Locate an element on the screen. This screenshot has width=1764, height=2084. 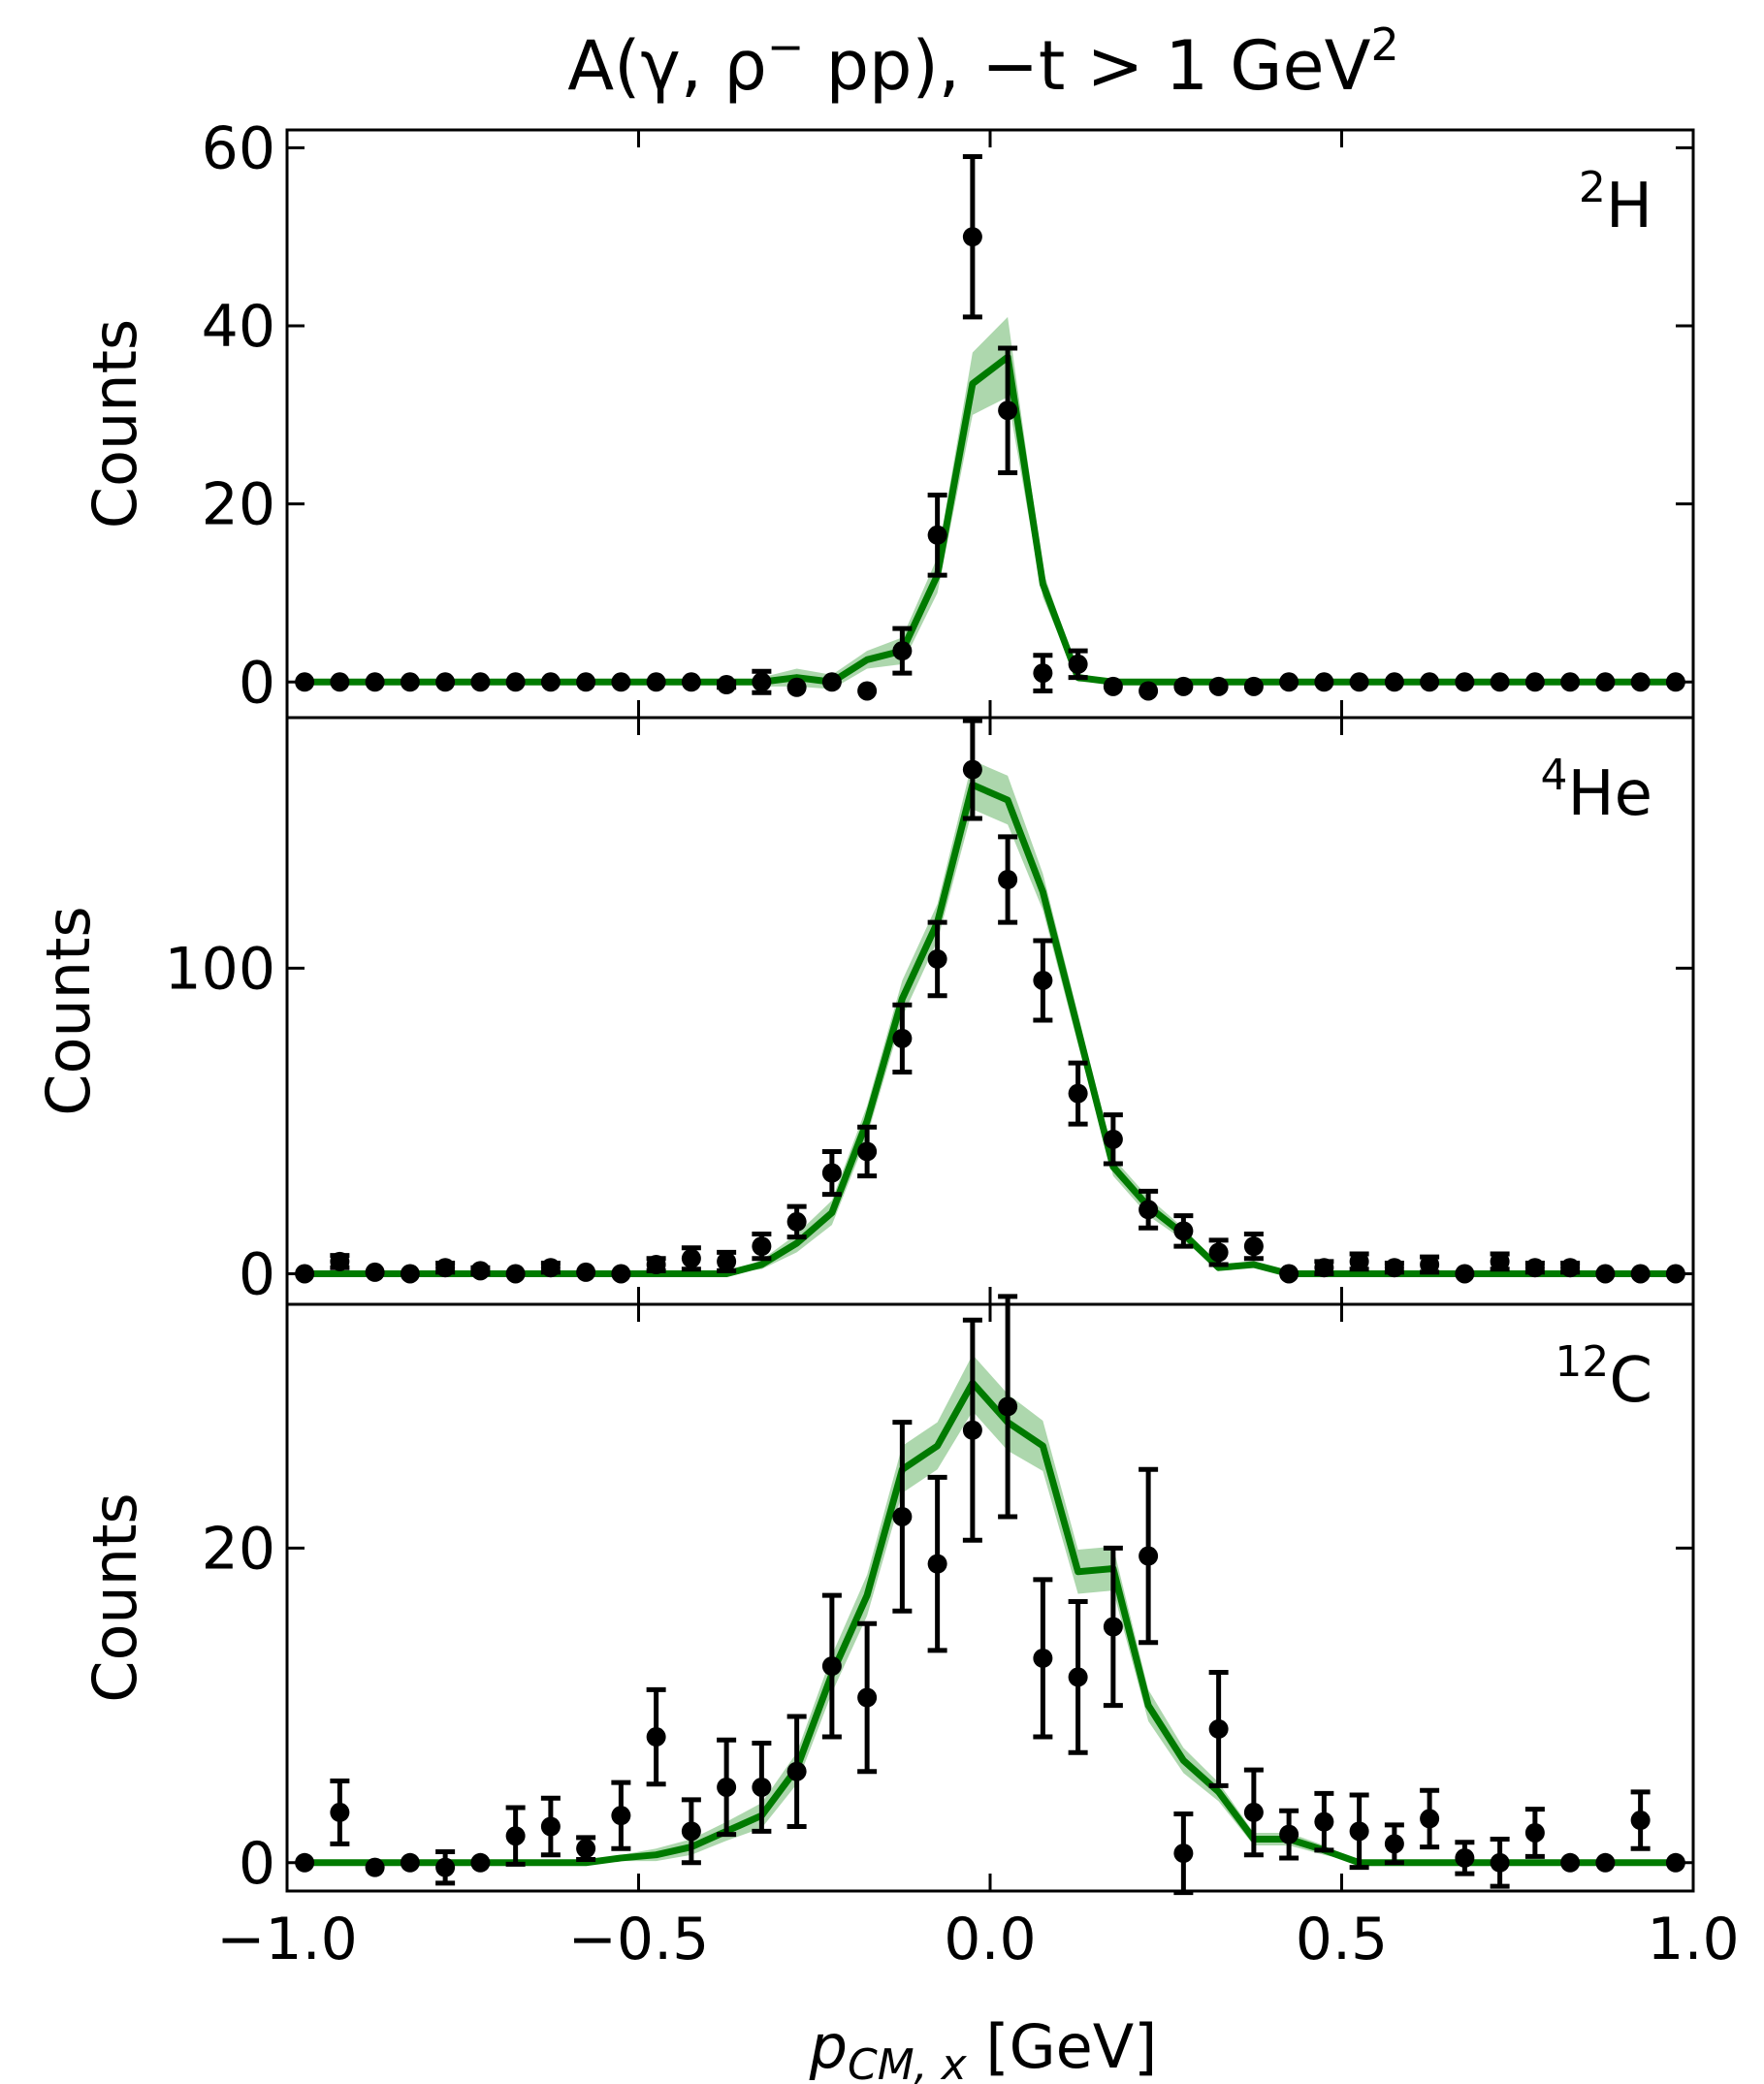
panel-label-element: H is located at coordinates (1629, 206).